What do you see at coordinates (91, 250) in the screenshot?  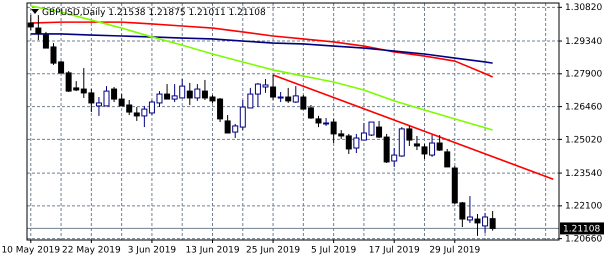 I see `x-tick-label: 22 May 2019` at bounding box center [91, 250].